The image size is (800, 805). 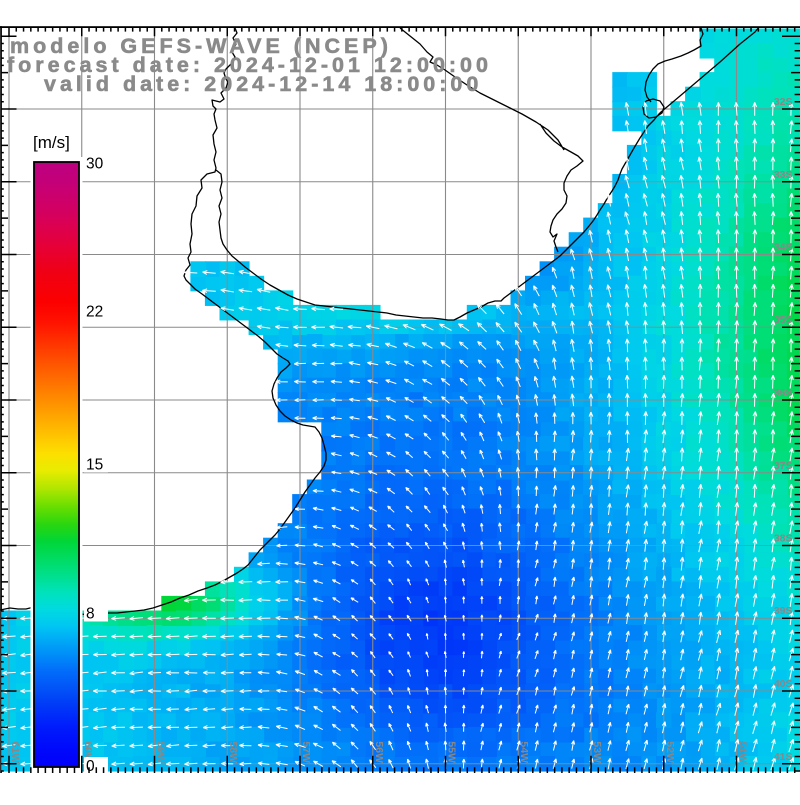 What do you see at coordinates (783, 393) in the screenshot?
I see `svg-text: 36S` at bounding box center [783, 393].